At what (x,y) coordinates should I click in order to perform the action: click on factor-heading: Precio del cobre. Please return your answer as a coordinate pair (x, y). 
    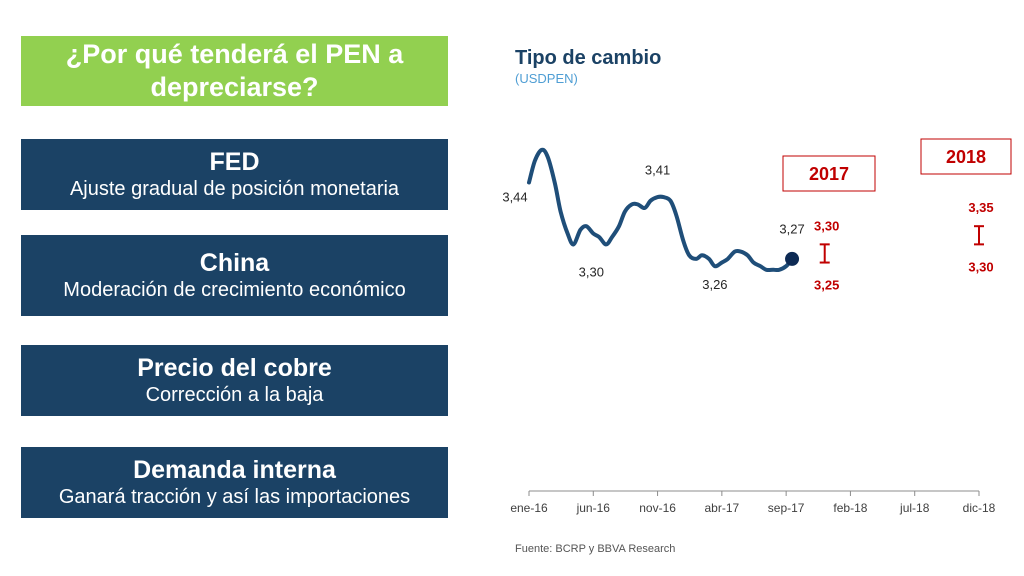
    Looking at the image, I should click on (234, 368).